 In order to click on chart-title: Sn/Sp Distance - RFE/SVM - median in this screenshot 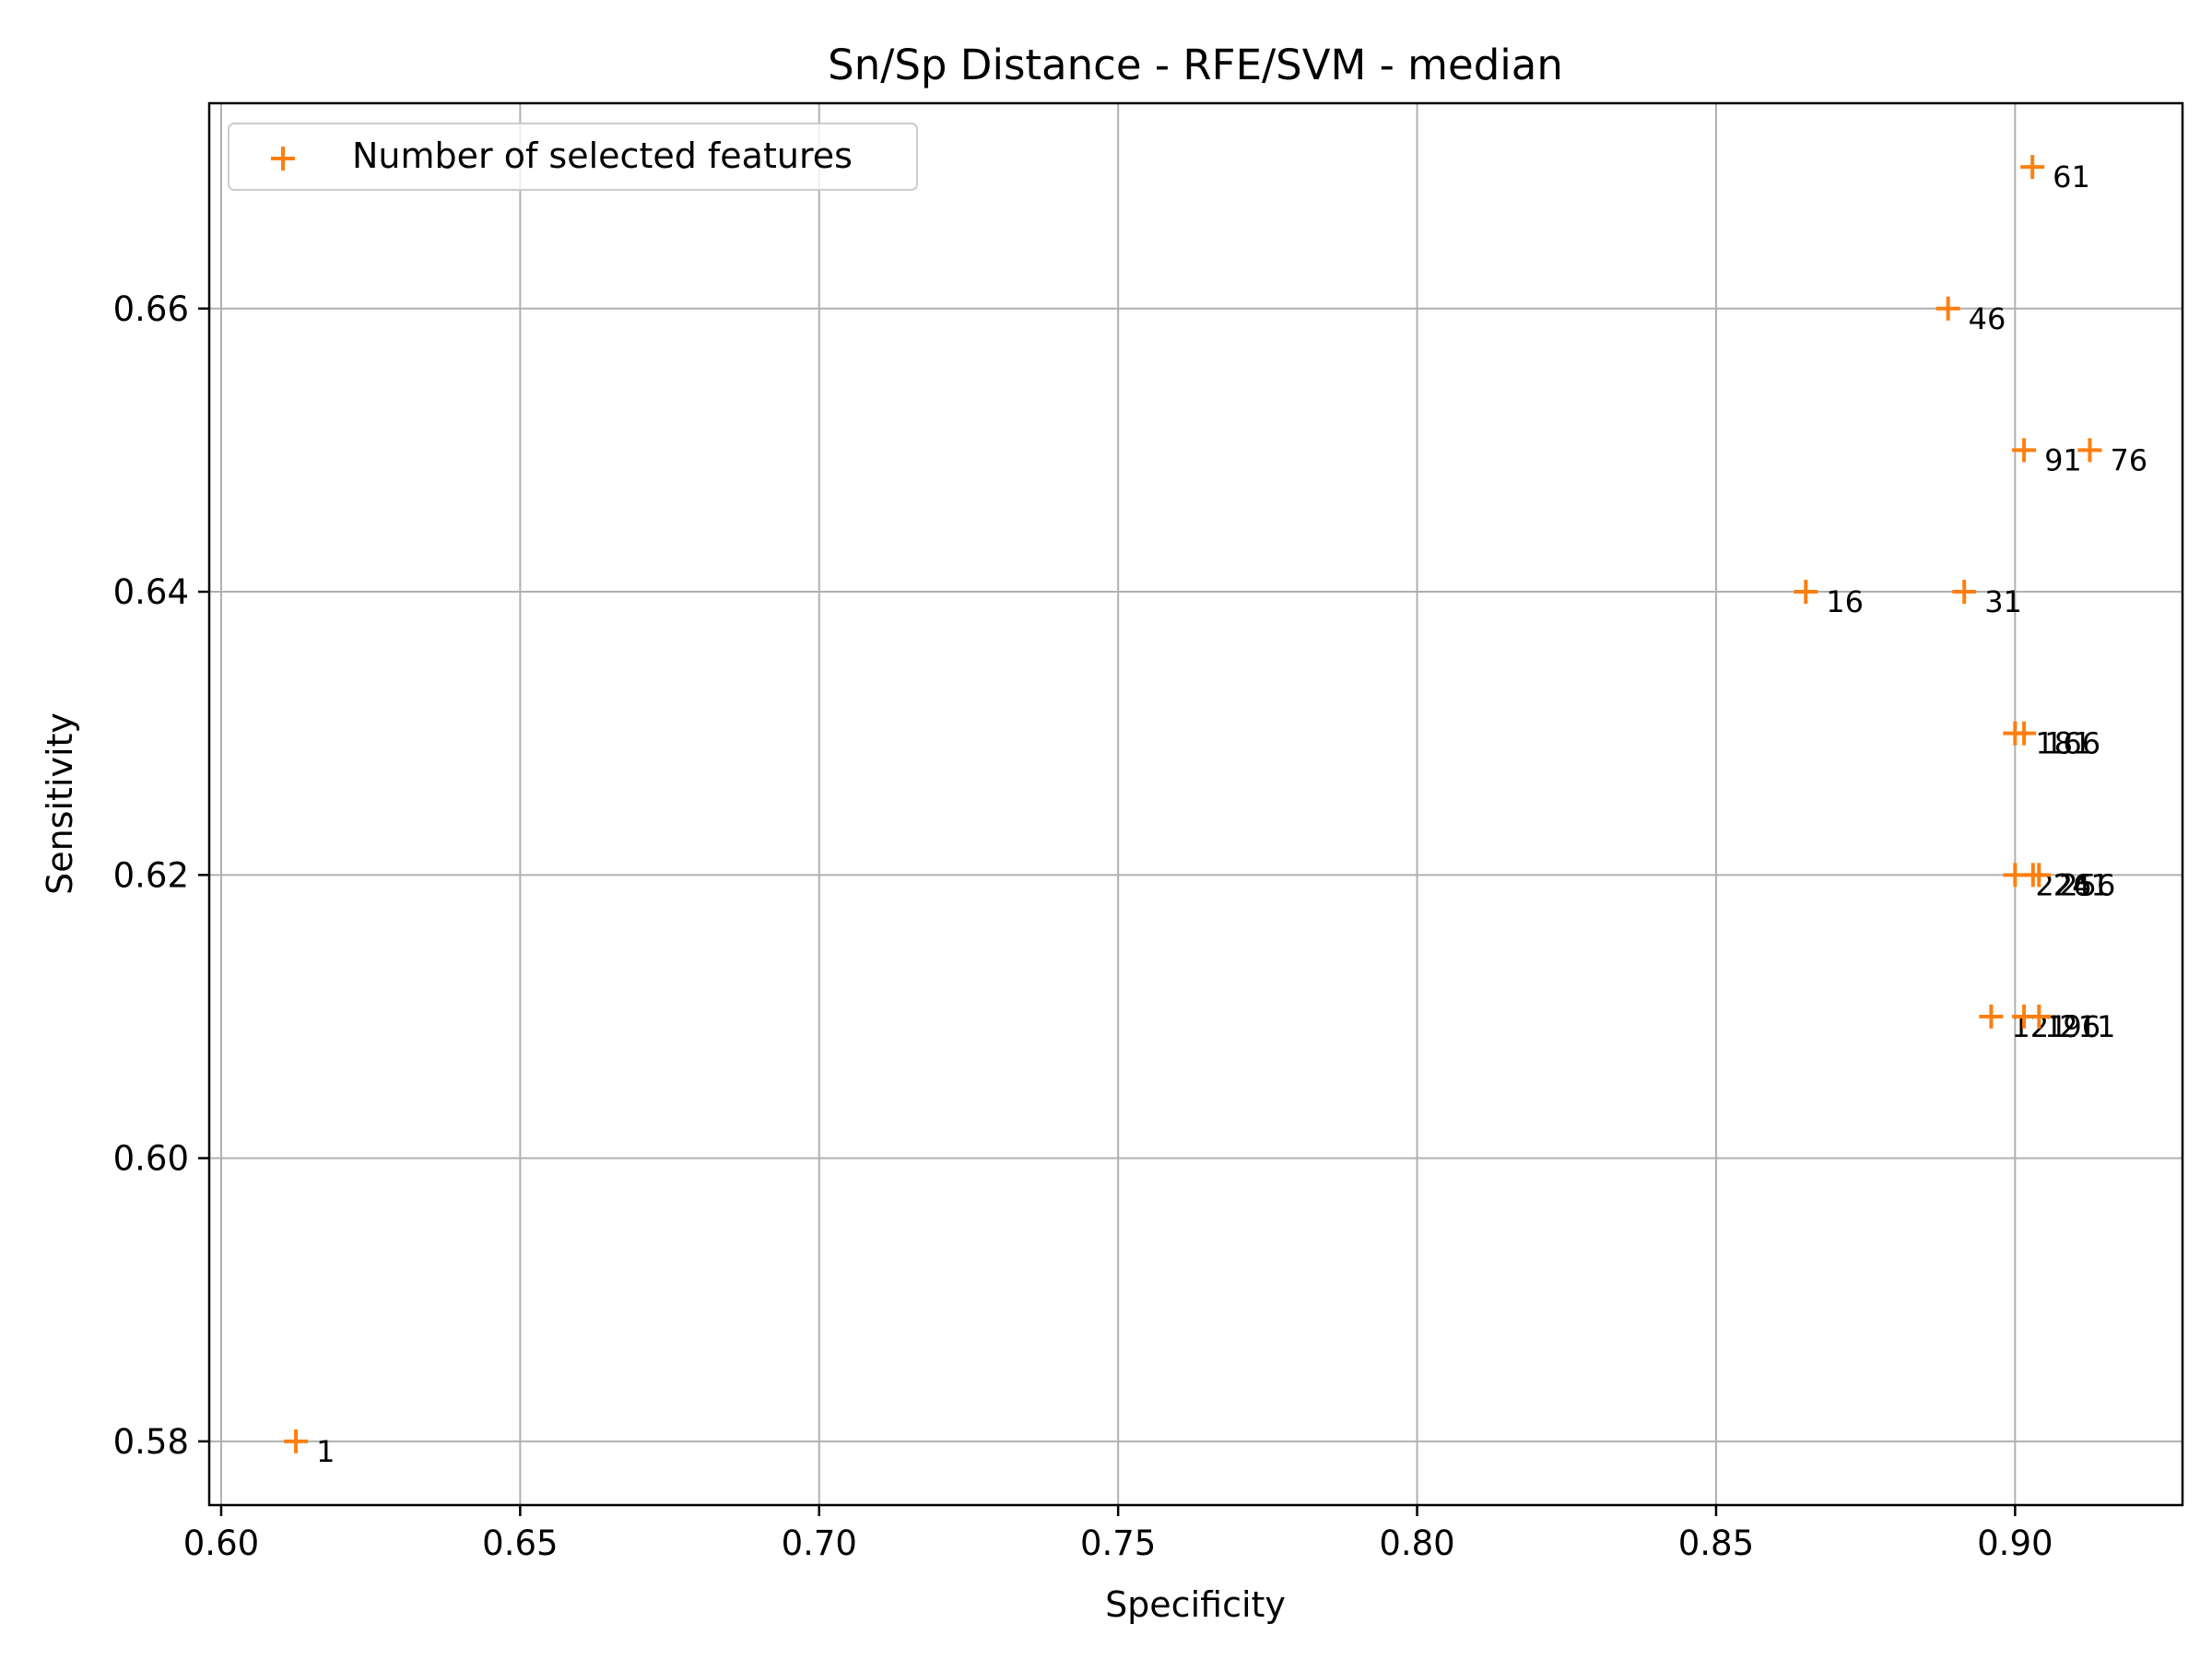, I will do `click(1195, 65)`.